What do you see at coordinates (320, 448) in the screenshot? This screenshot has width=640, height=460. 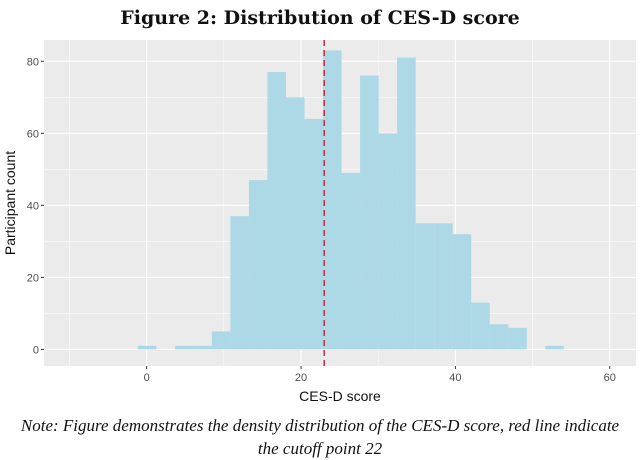 I see `note-line-2: the cutoff point 22` at bounding box center [320, 448].